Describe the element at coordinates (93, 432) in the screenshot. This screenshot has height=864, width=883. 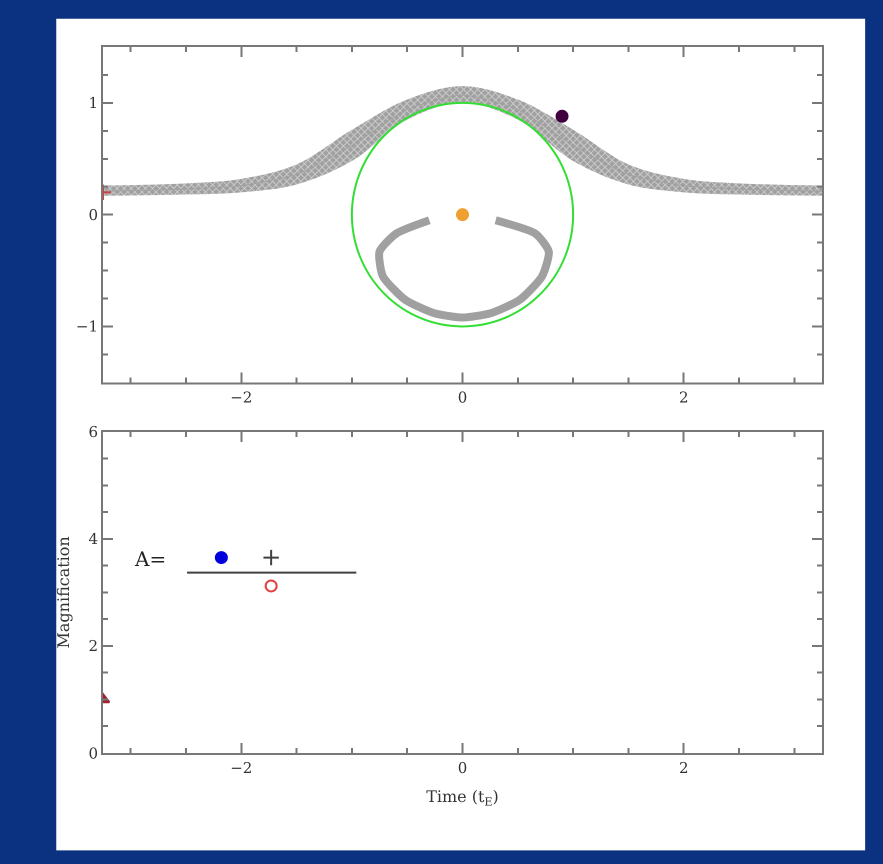
I see `y-tick-label: 6` at that location.